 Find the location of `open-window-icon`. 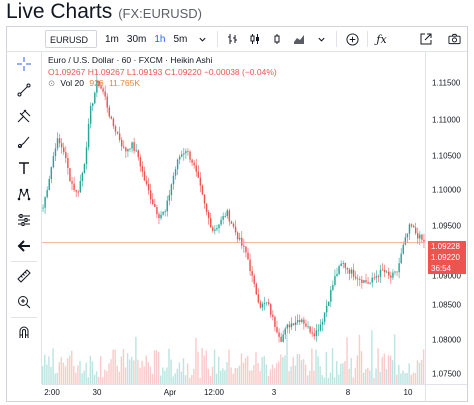

open-window-icon is located at coordinates (426, 39).